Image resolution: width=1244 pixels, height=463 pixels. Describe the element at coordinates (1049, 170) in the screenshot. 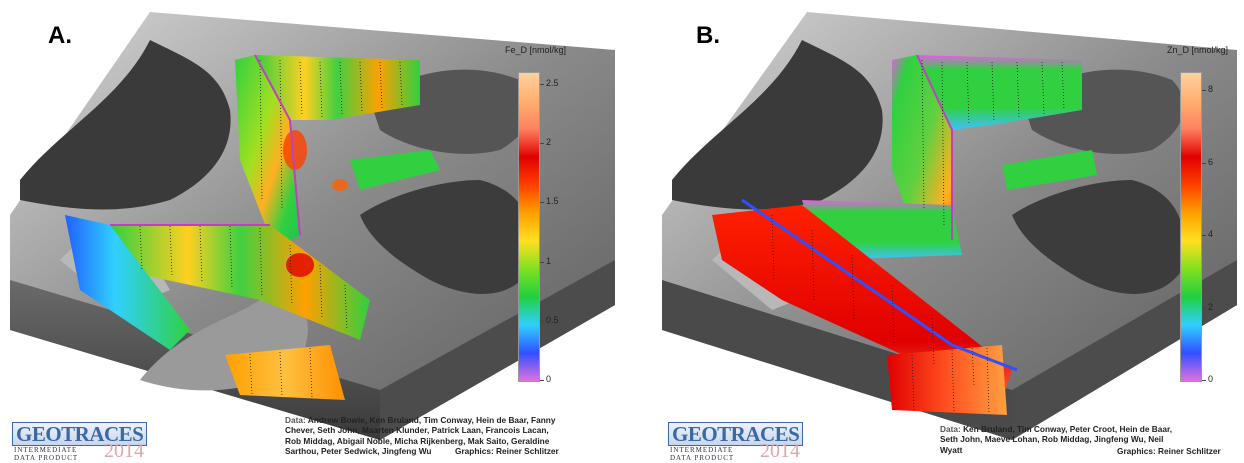

I see `section-east-b` at that location.